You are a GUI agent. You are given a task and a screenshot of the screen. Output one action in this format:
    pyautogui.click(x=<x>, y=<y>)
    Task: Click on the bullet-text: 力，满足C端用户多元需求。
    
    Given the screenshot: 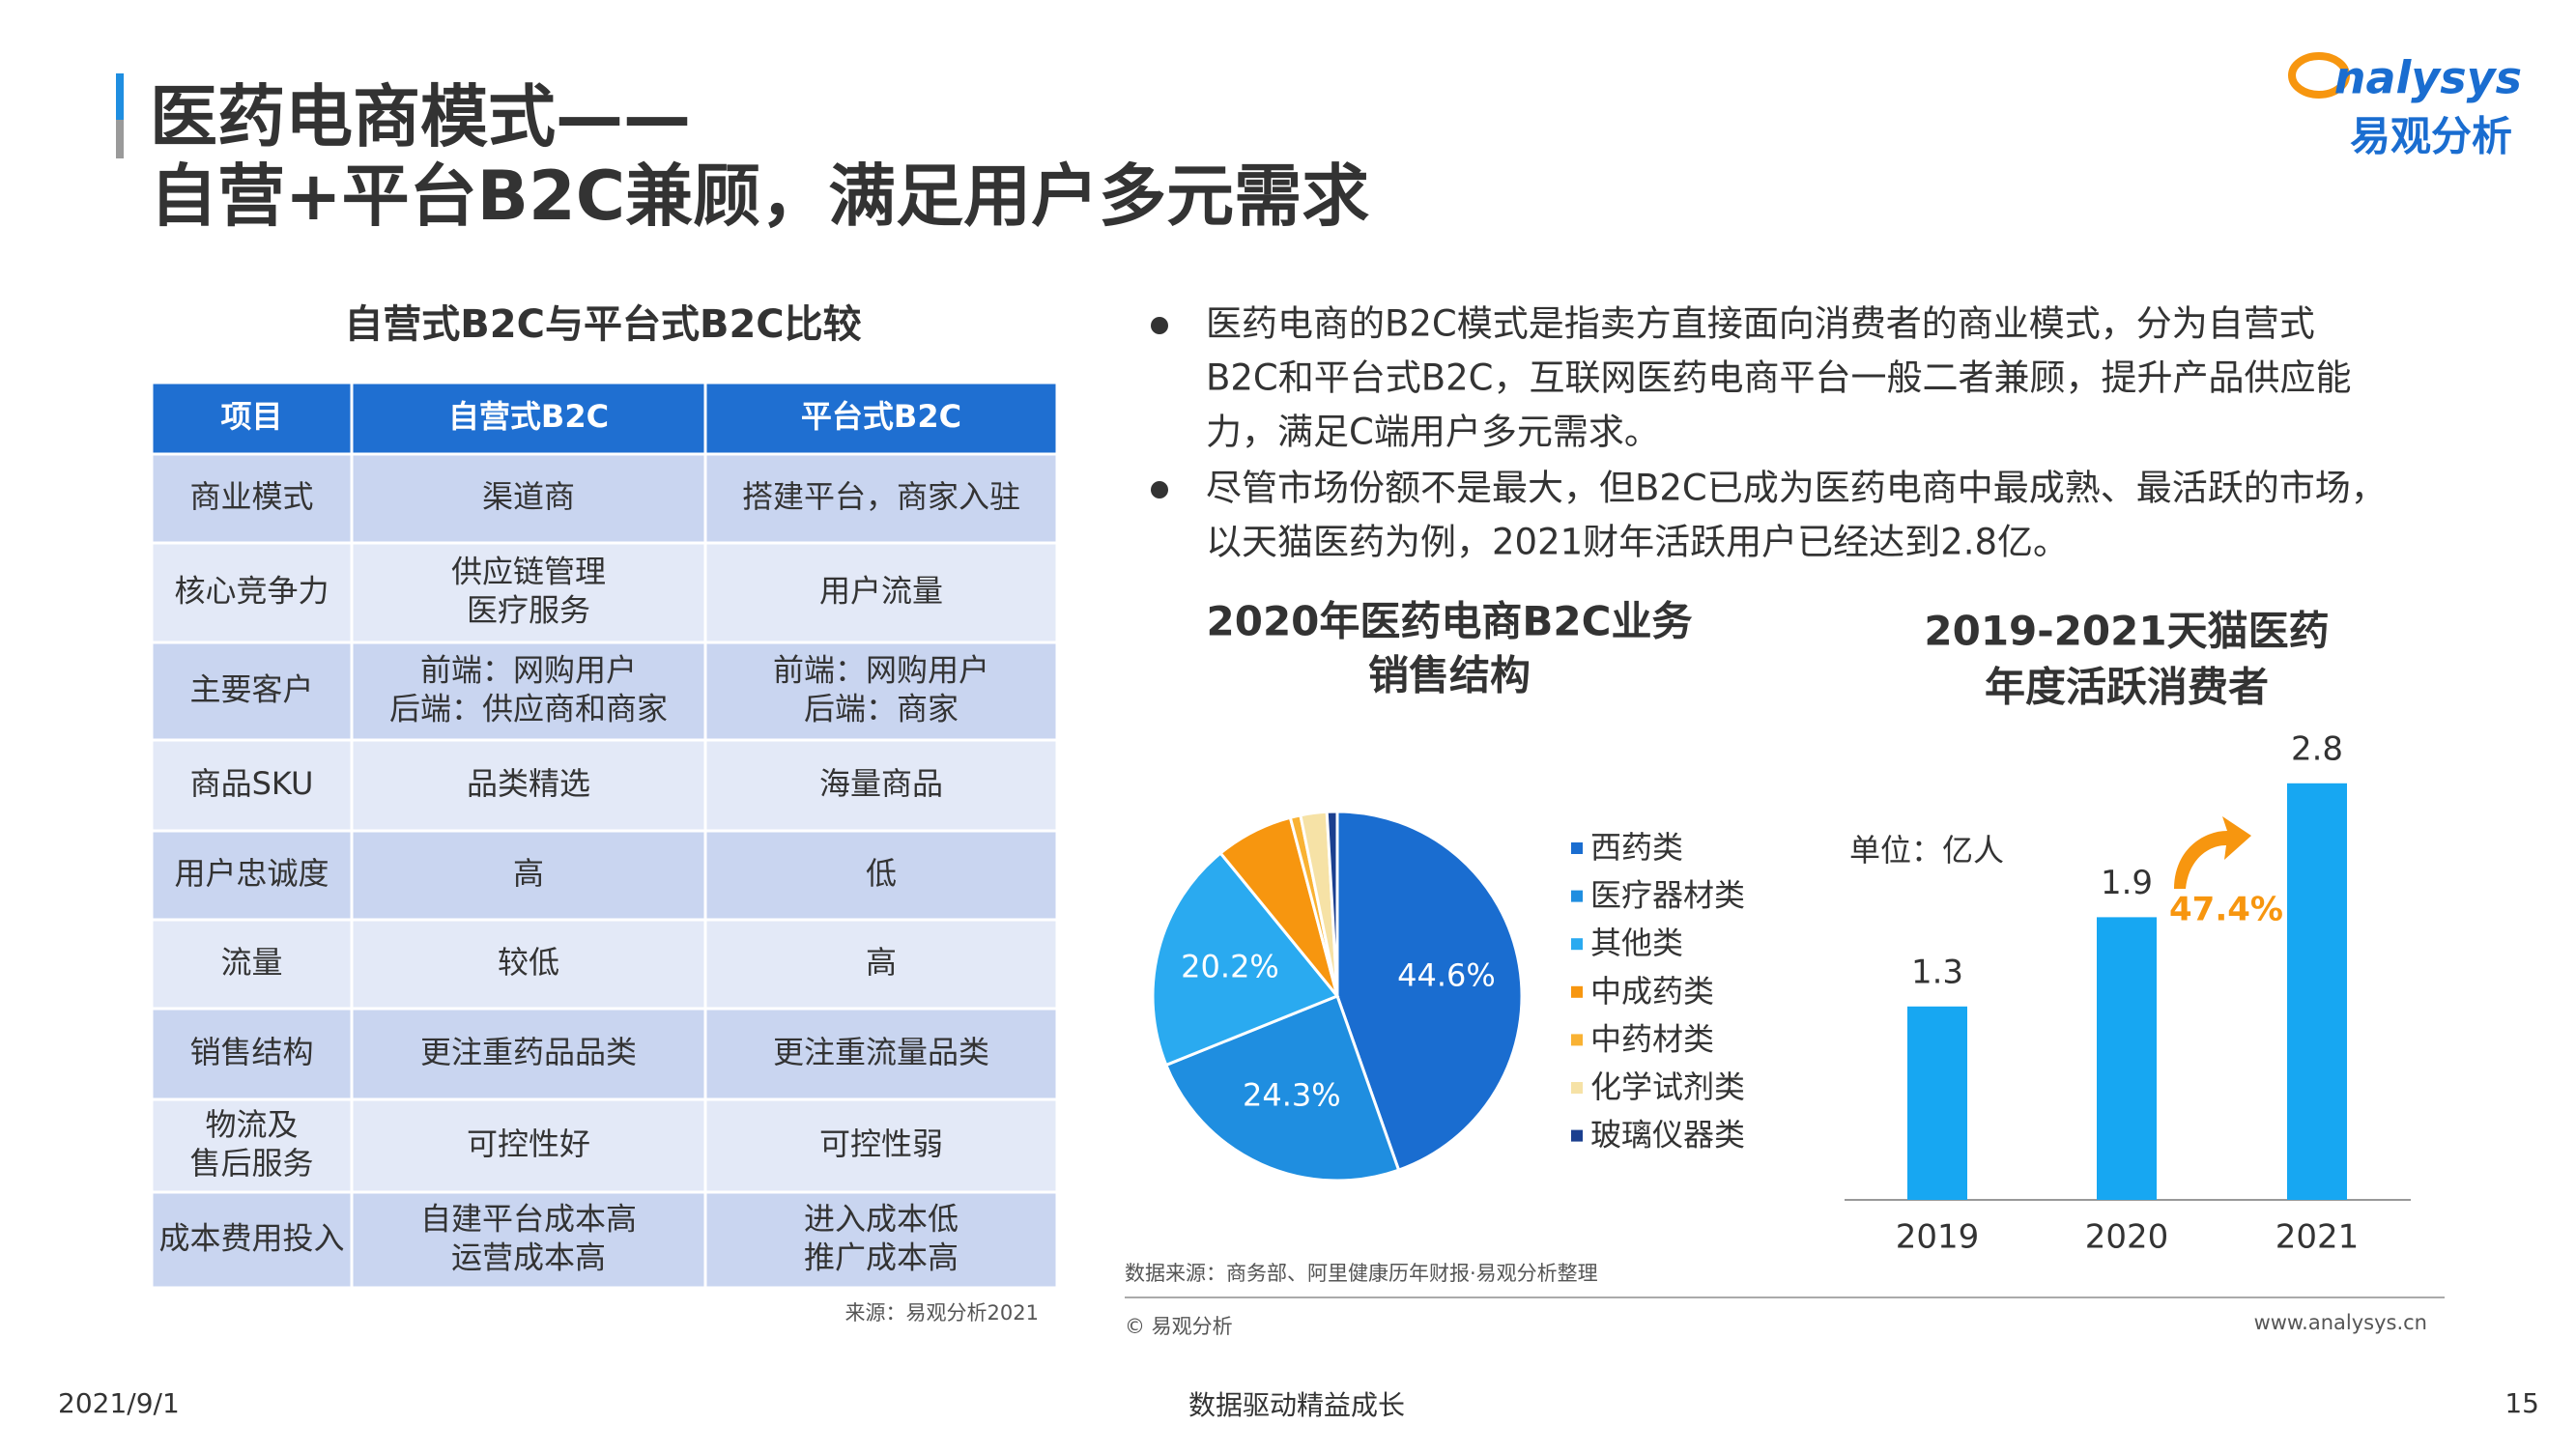 What is the action you would take?
    pyautogui.click(x=1433, y=432)
    